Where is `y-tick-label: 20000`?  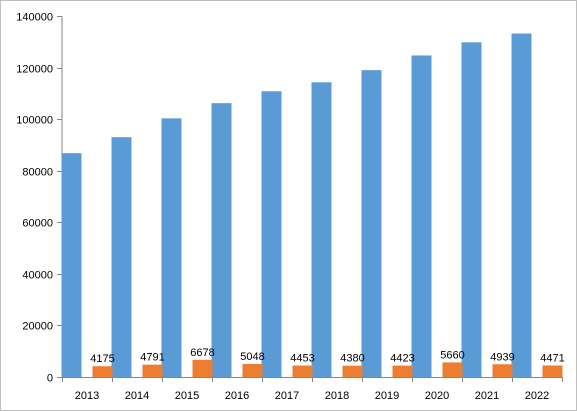
y-tick-label: 20000 is located at coordinates (37, 327).